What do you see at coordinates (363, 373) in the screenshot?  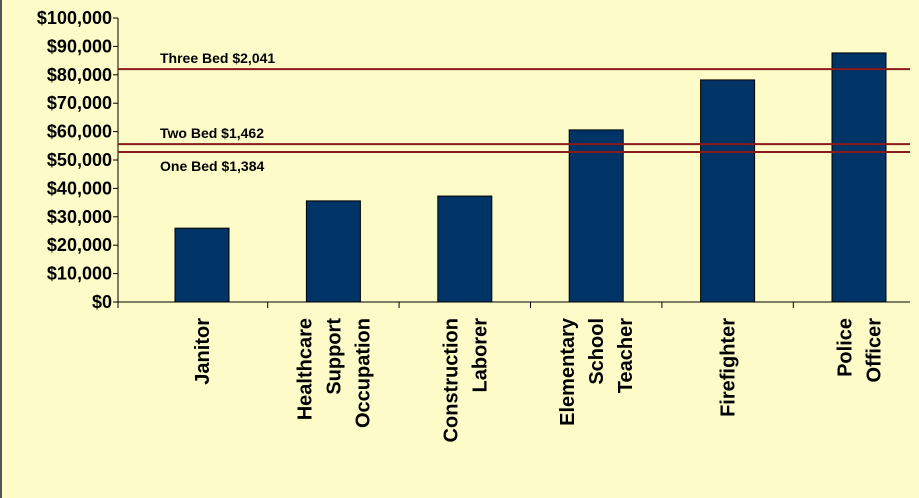 I see `x-tick-label: Occupation` at bounding box center [363, 373].